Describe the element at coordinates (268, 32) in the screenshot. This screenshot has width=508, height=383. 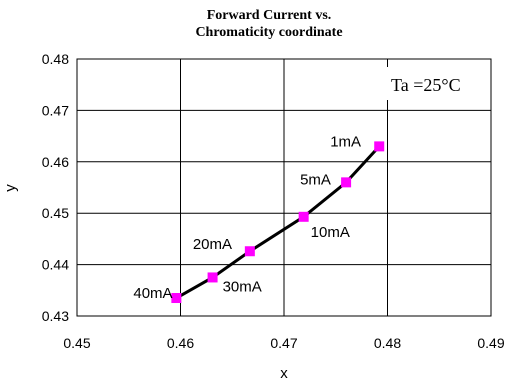
I see `chart-title-line-2: Chromaticity coordinate` at that location.